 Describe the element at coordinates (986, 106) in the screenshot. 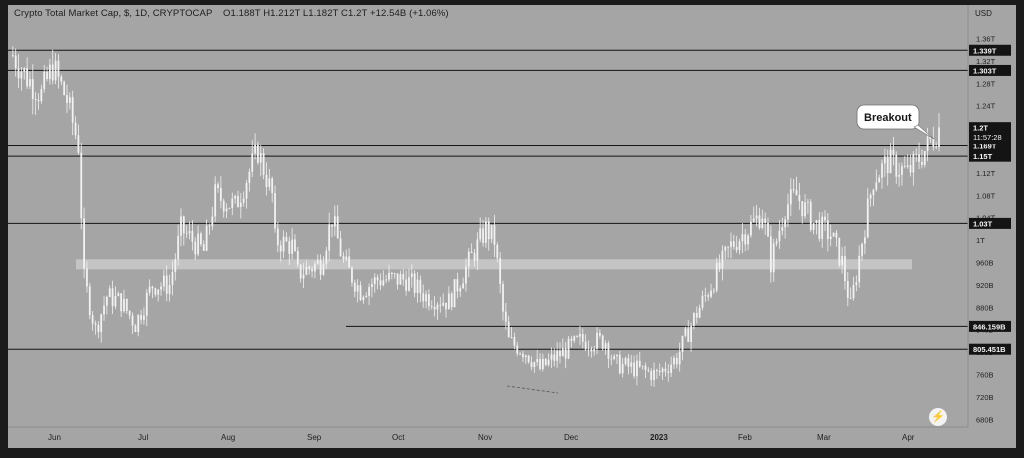

I see `y-tick-label: 1.24T` at that location.